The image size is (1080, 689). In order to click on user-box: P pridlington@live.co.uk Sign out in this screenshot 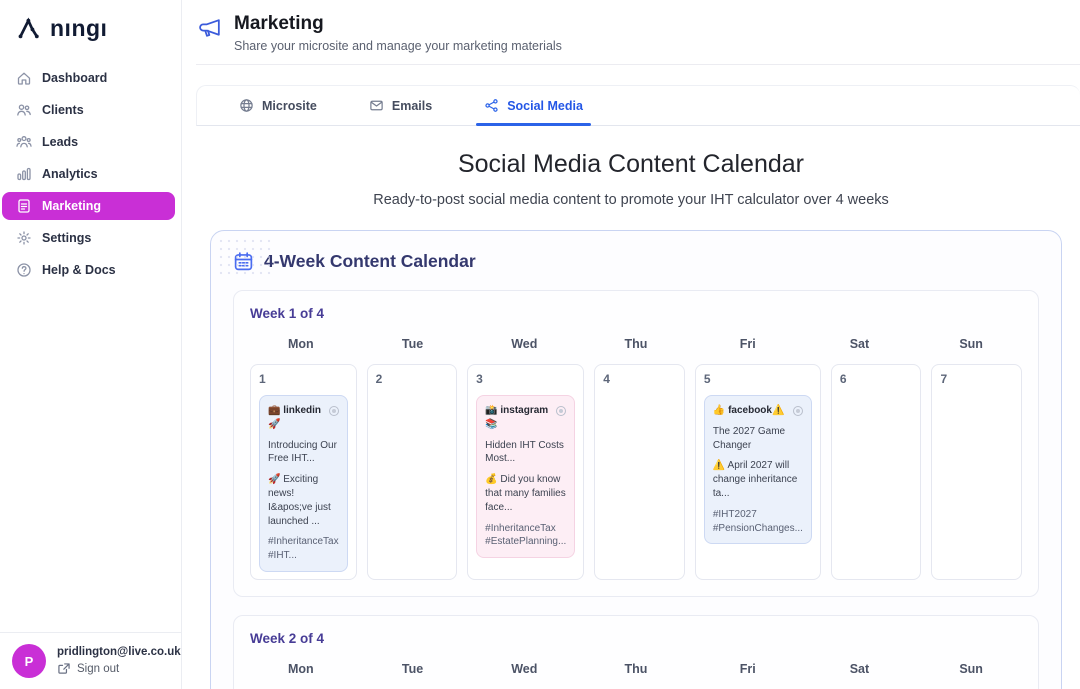, I will do `click(90, 660)`.